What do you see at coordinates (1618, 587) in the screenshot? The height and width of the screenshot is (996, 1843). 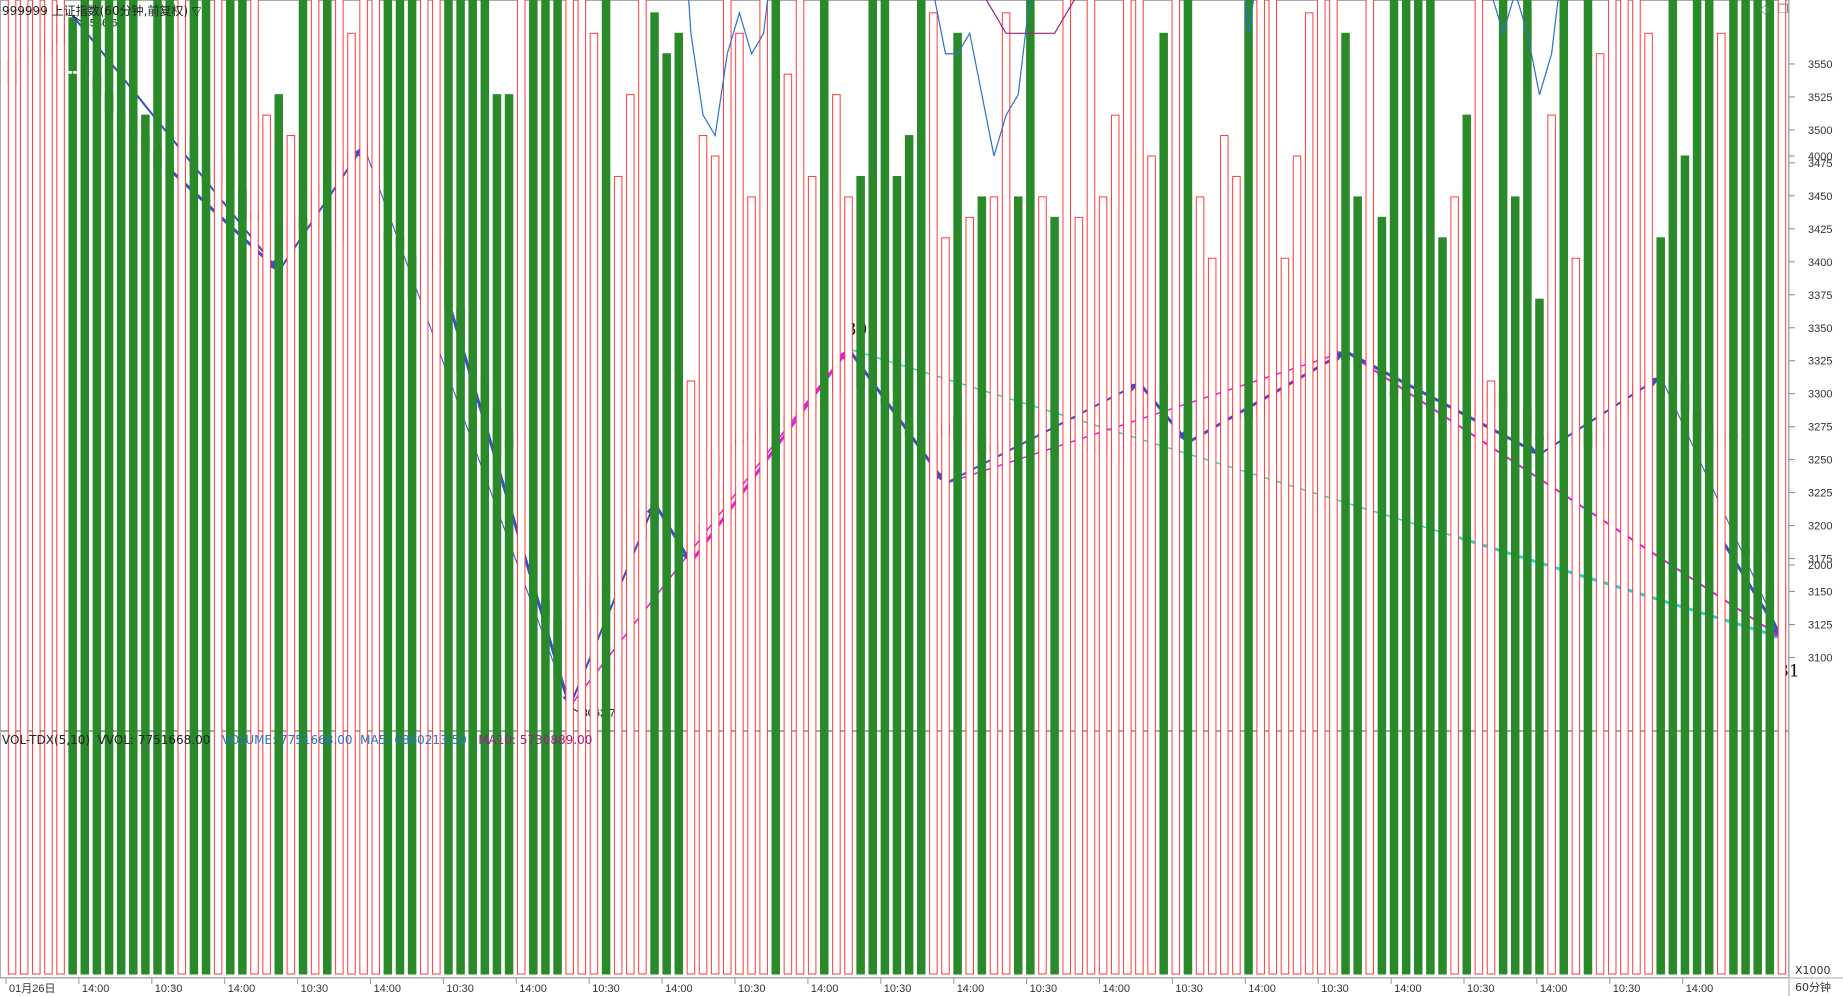 I see `wave-arrow-cyan` at bounding box center [1618, 587].